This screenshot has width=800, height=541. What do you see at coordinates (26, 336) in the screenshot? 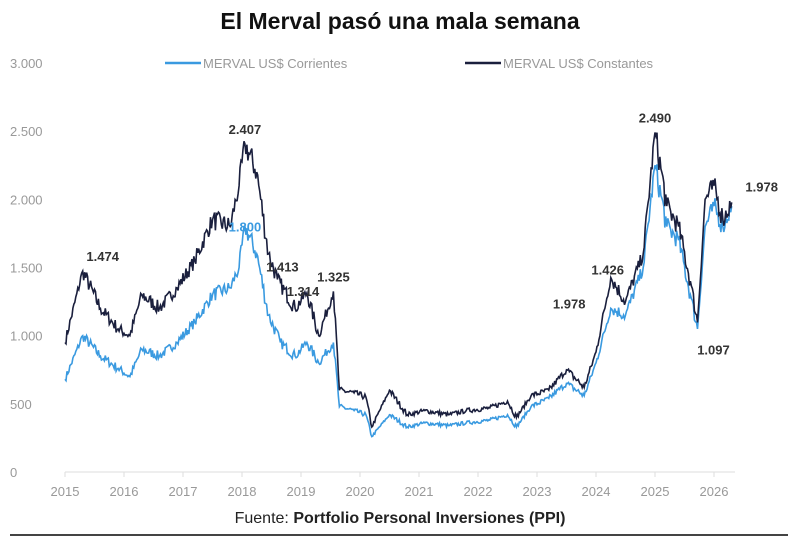
I see `y-tick-label: 1.000` at bounding box center [26, 336].